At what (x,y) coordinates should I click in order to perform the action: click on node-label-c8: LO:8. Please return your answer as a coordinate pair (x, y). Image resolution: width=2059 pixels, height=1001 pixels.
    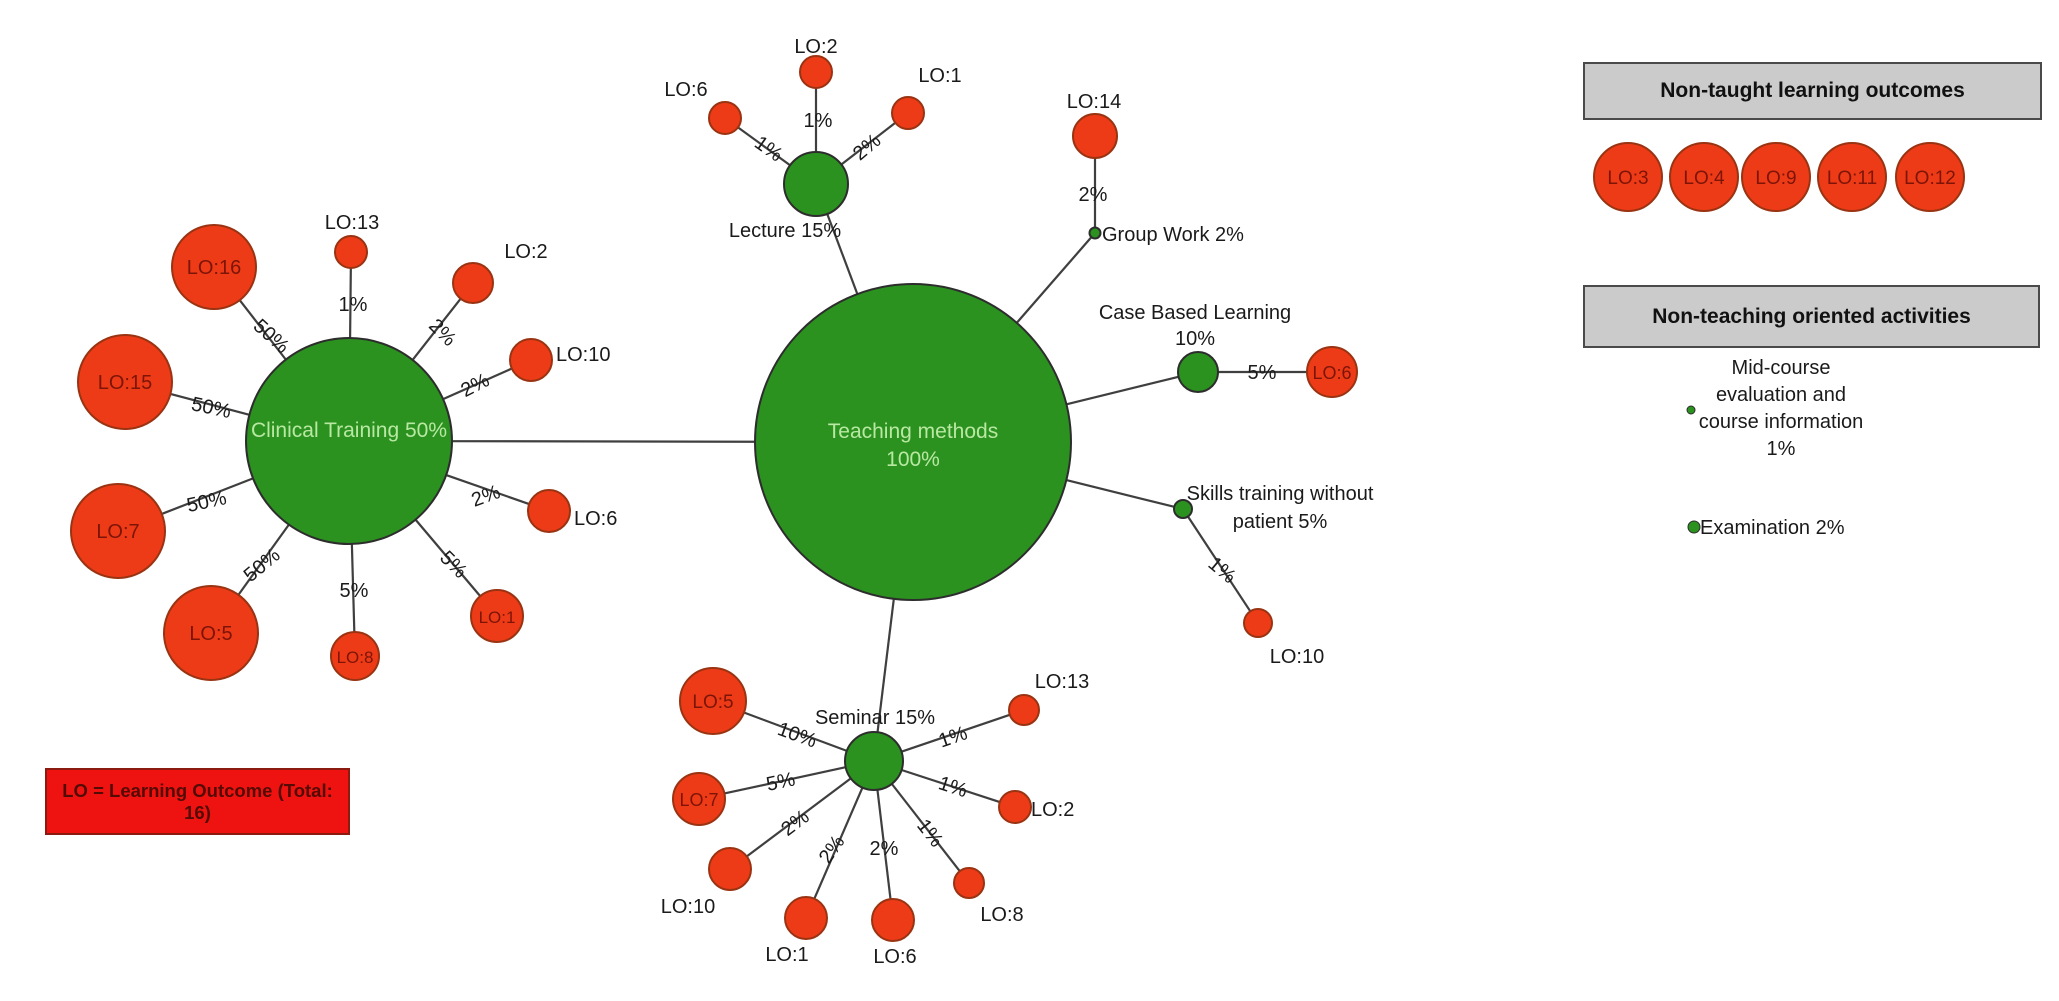
    Looking at the image, I should click on (355, 657).